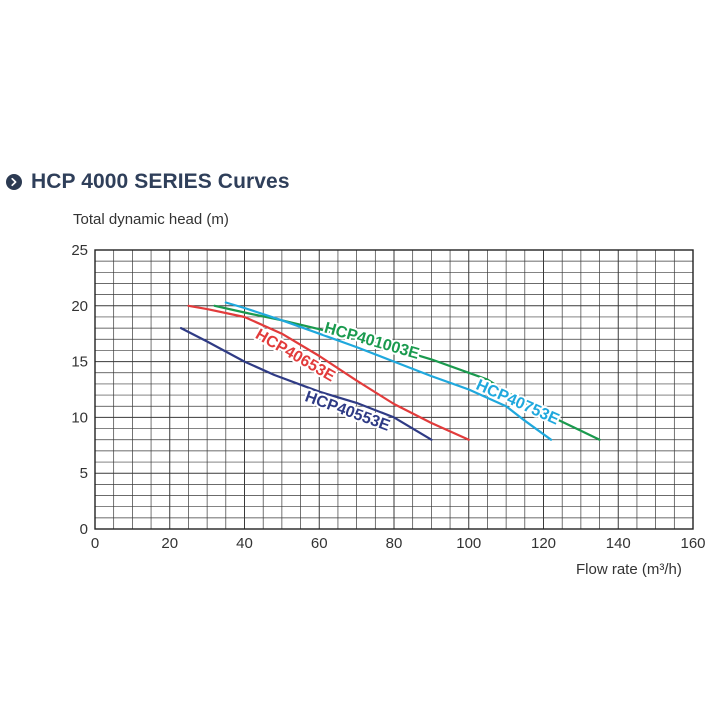  What do you see at coordinates (692, 543) in the screenshot?
I see `x-tick-label: 160` at bounding box center [692, 543].